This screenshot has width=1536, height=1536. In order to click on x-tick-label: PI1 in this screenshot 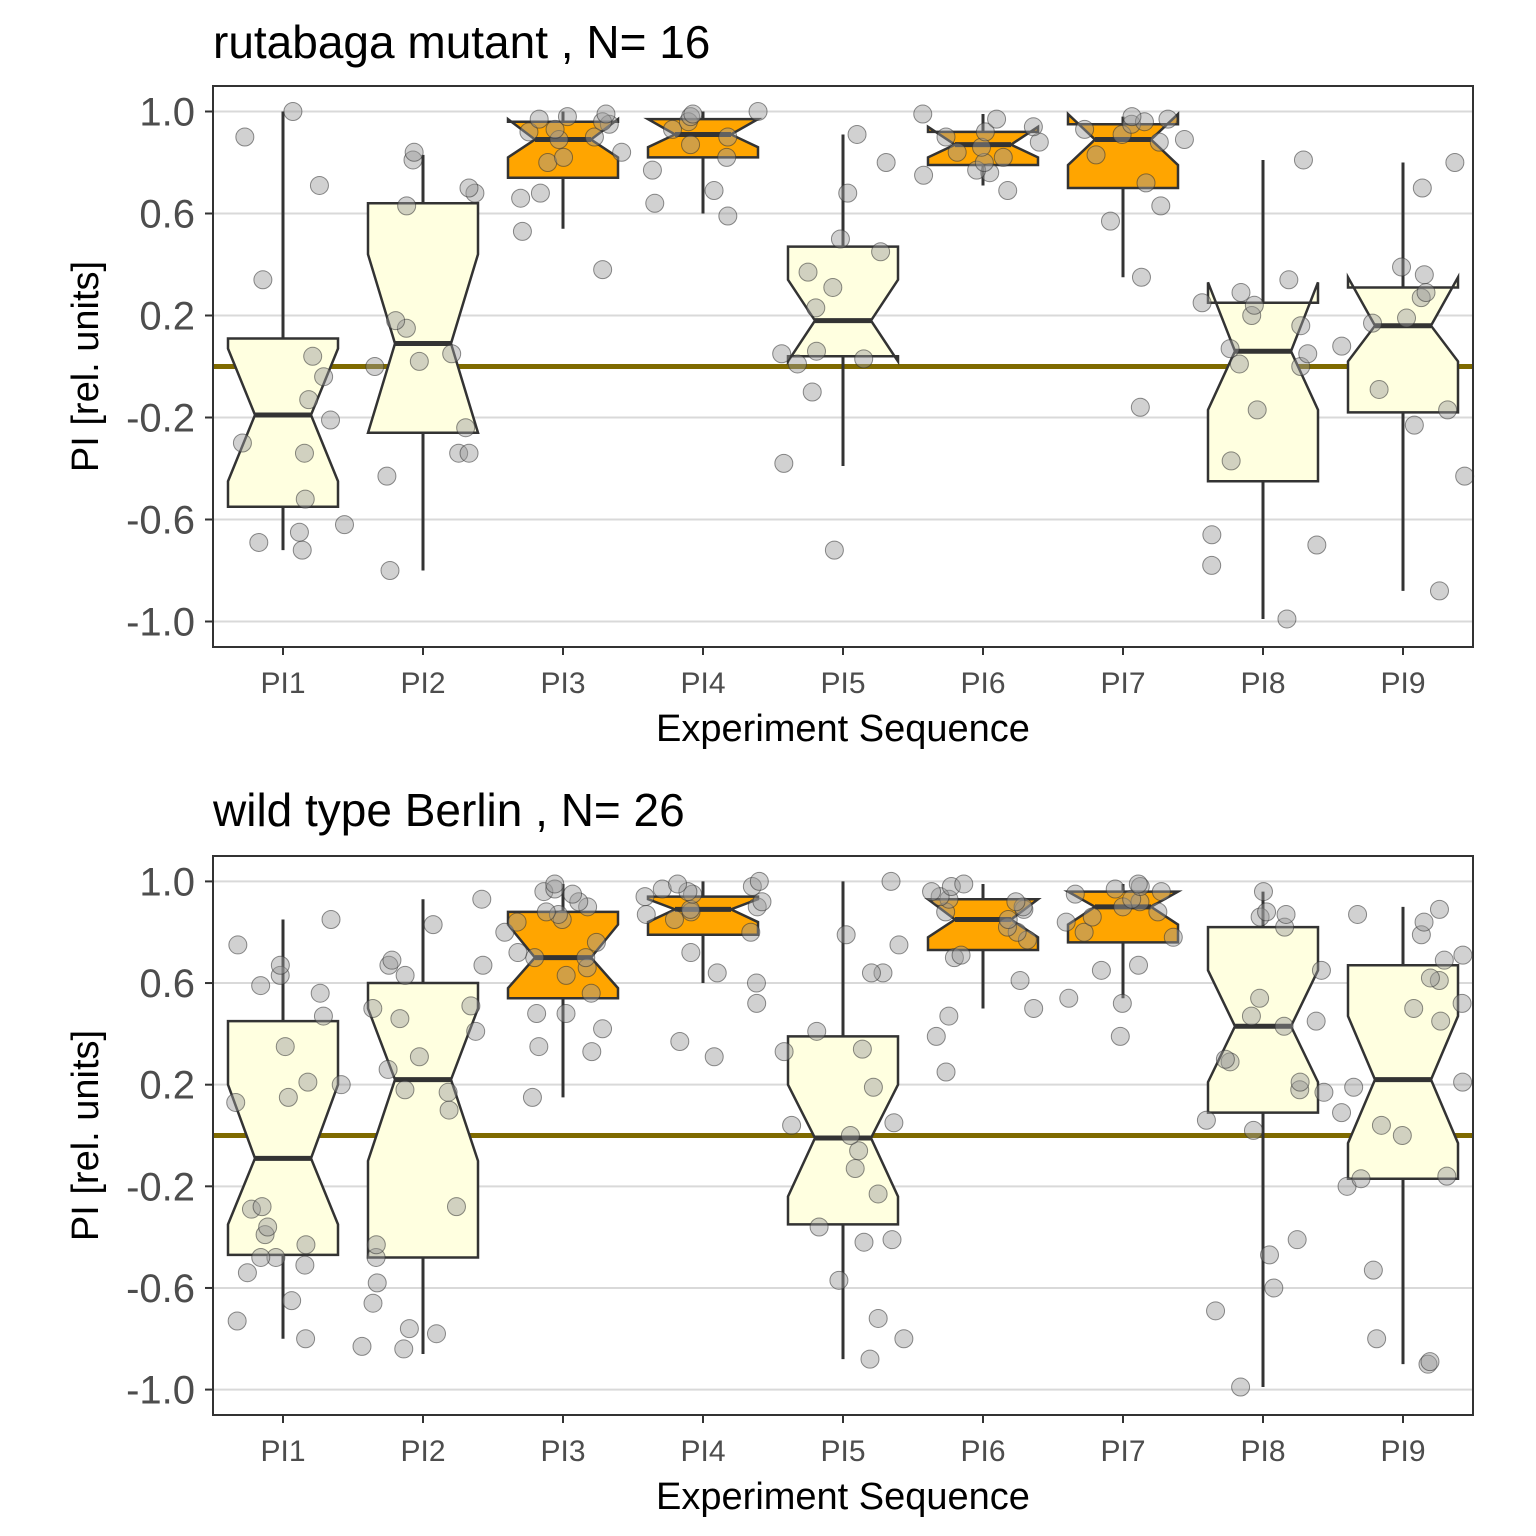, I will do `click(282, 683)`.